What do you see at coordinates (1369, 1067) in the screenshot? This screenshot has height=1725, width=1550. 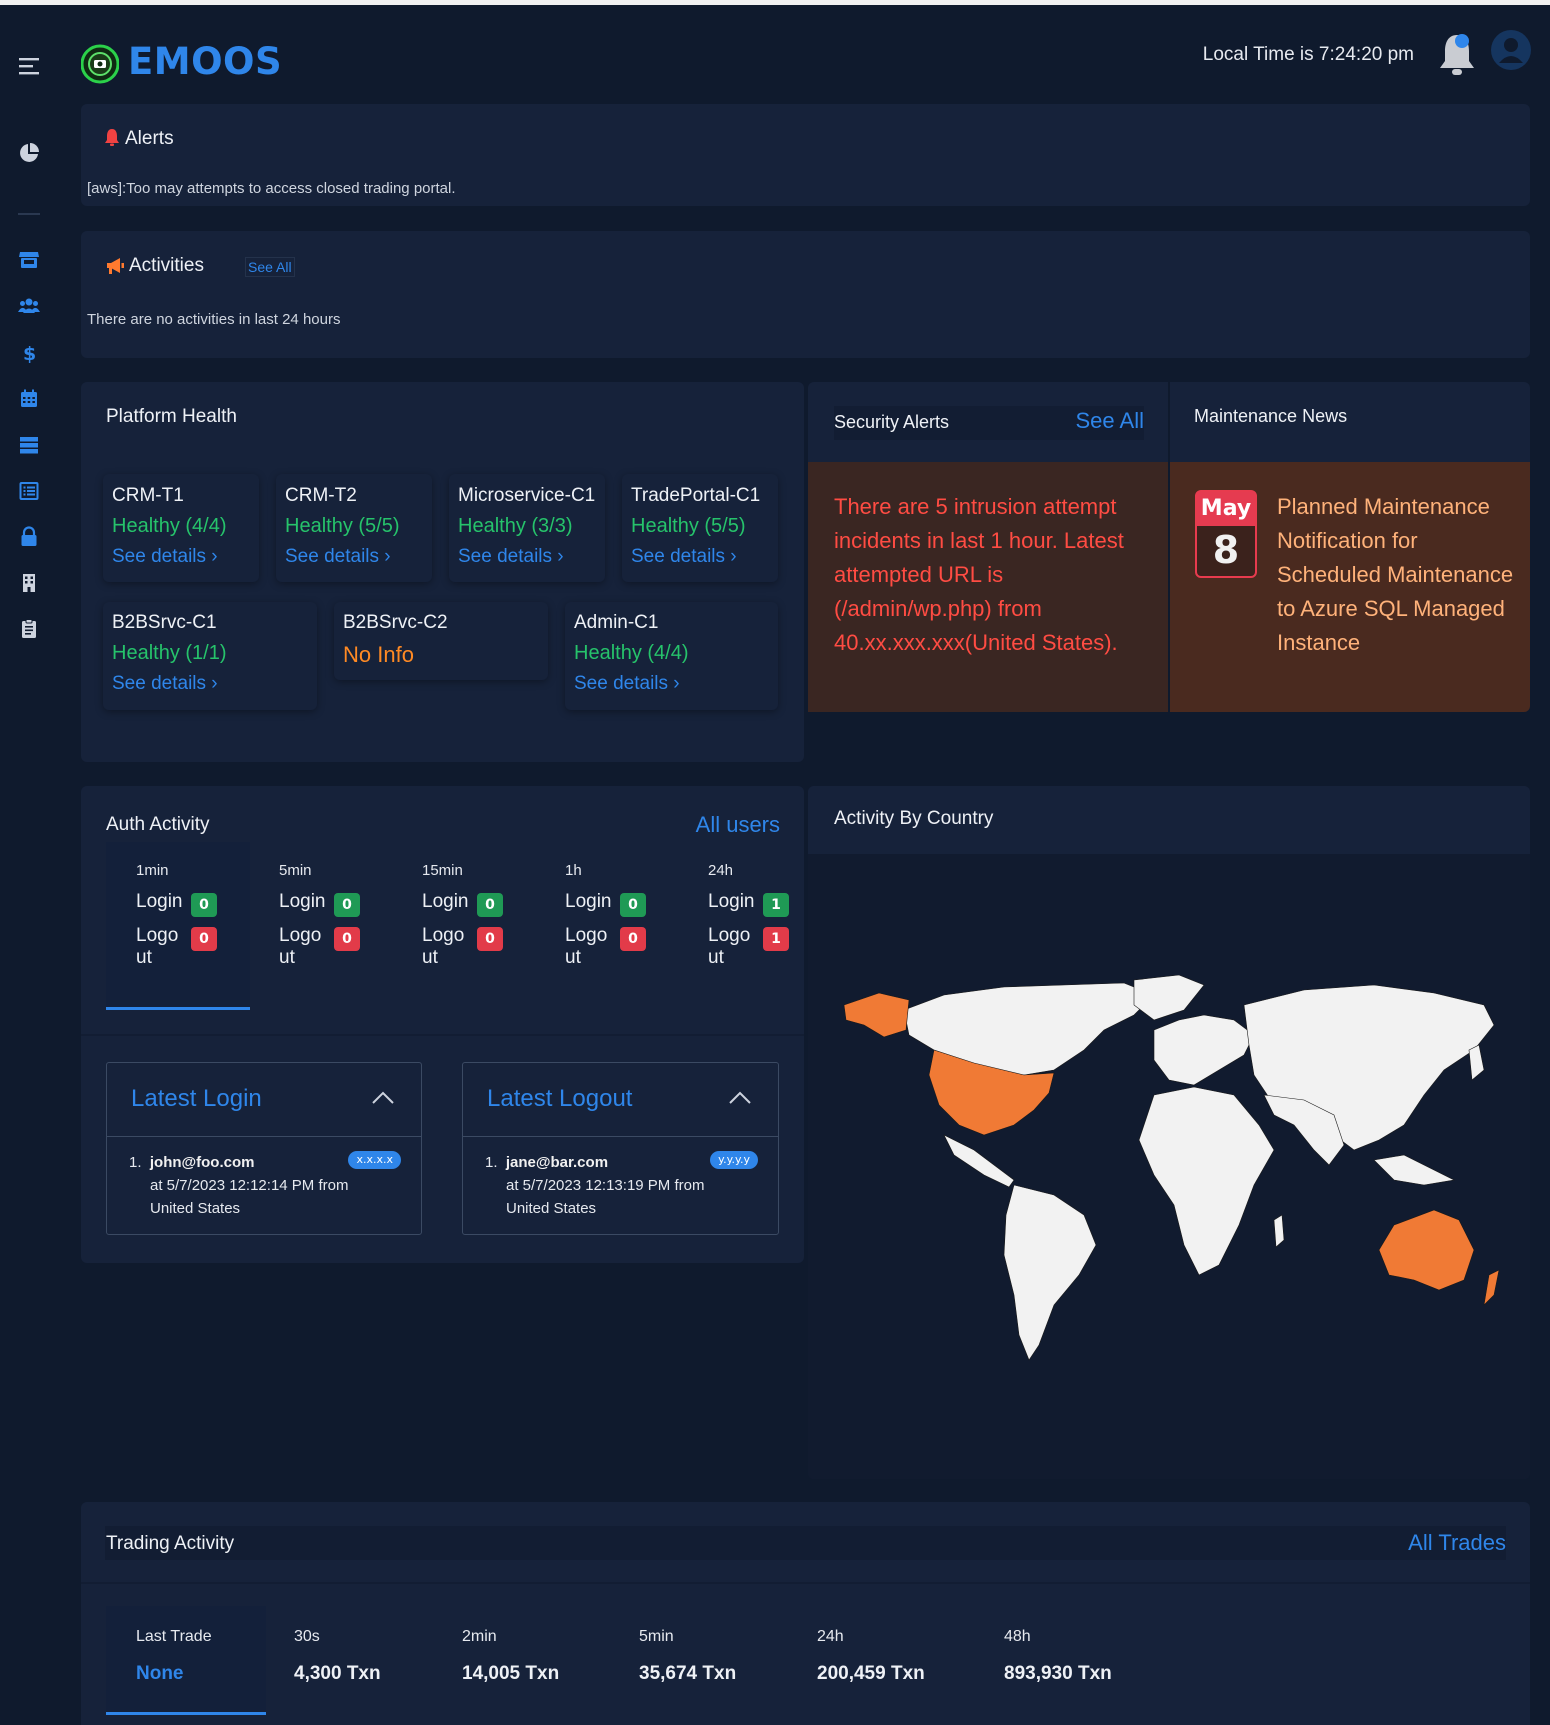 I see `map-region-asia` at bounding box center [1369, 1067].